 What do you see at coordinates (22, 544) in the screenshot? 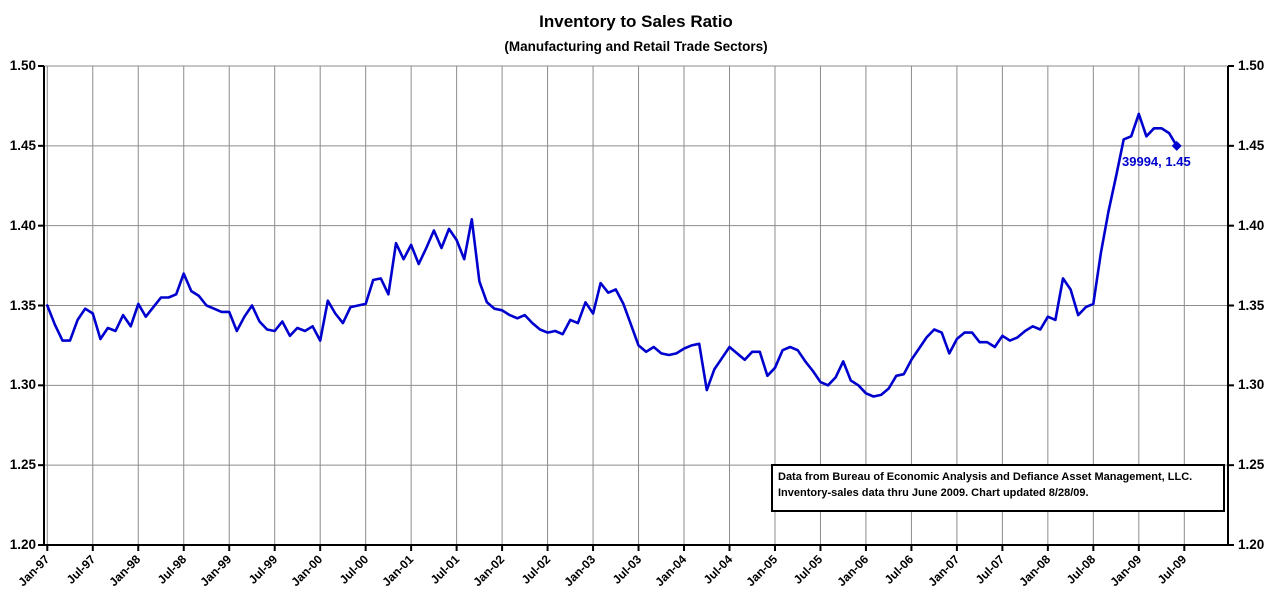
I see `y-axis-label-left: 1.20` at bounding box center [22, 544].